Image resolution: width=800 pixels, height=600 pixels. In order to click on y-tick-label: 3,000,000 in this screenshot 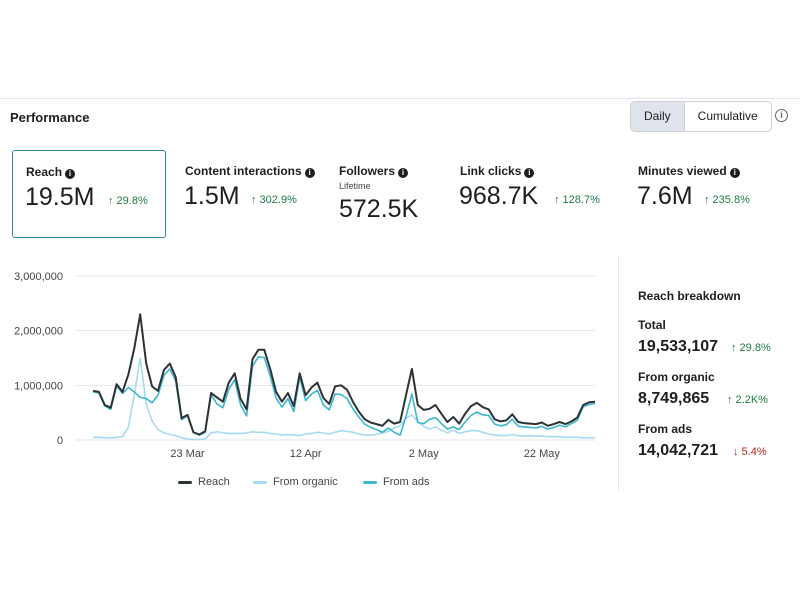, I will do `click(38, 277)`.